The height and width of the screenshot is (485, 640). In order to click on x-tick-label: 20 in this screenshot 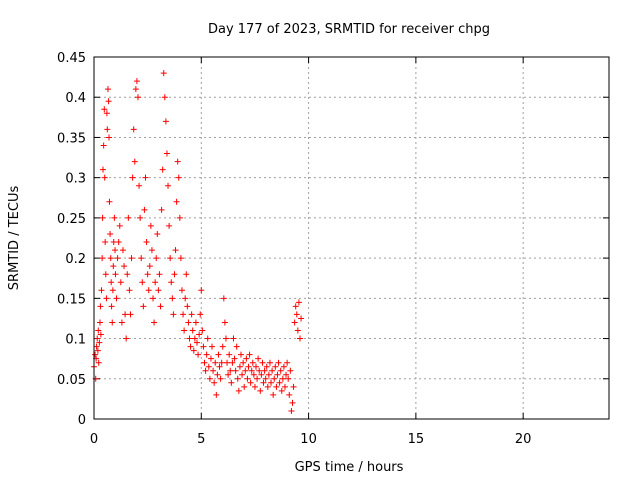, I will do `click(523, 439)`.